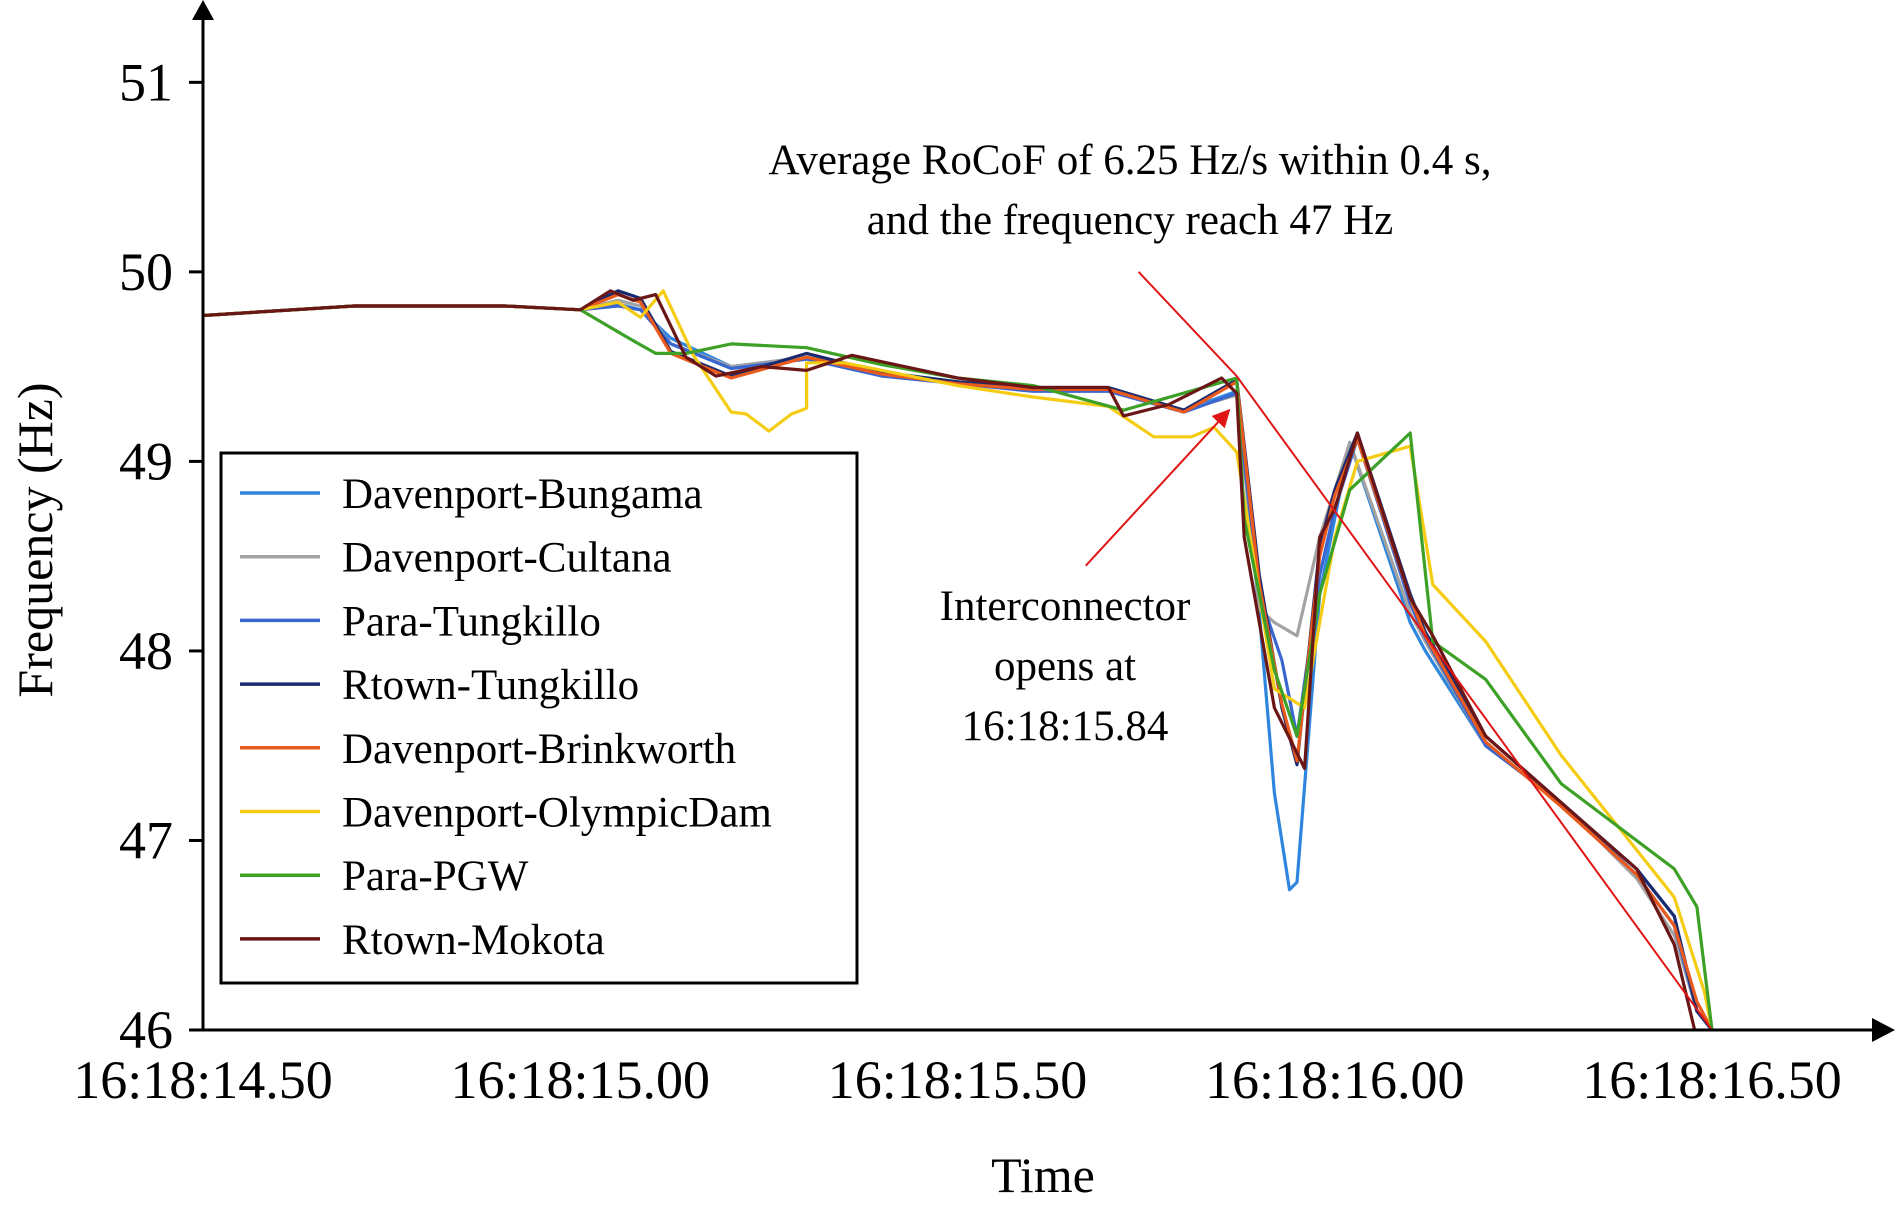 The width and height of the screenshot is (1895, 1212). Describe the element at coordinates (1043, 1175) in the screenshot. I see `x-axis-title: Time` at that location.